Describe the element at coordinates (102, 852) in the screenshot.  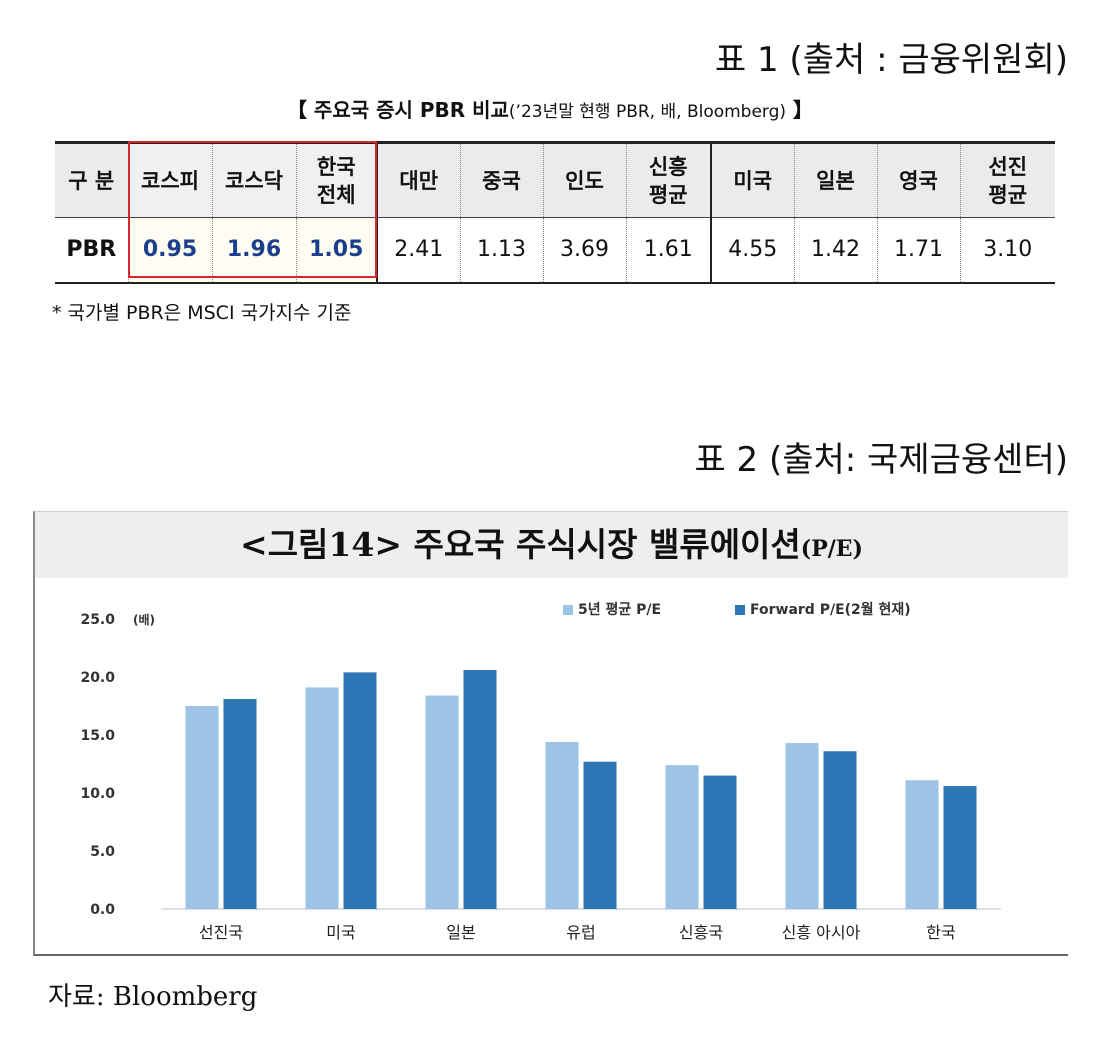
I see `y-tick-label: 5.0` at that location.